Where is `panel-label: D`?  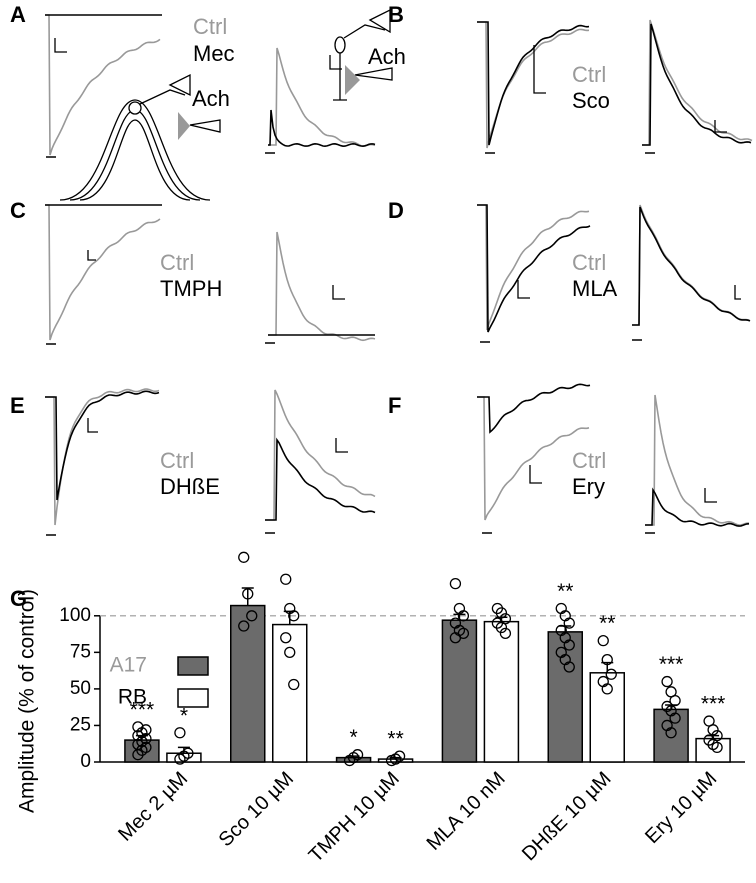
panel-label: D is located at coordinates (396, 210).